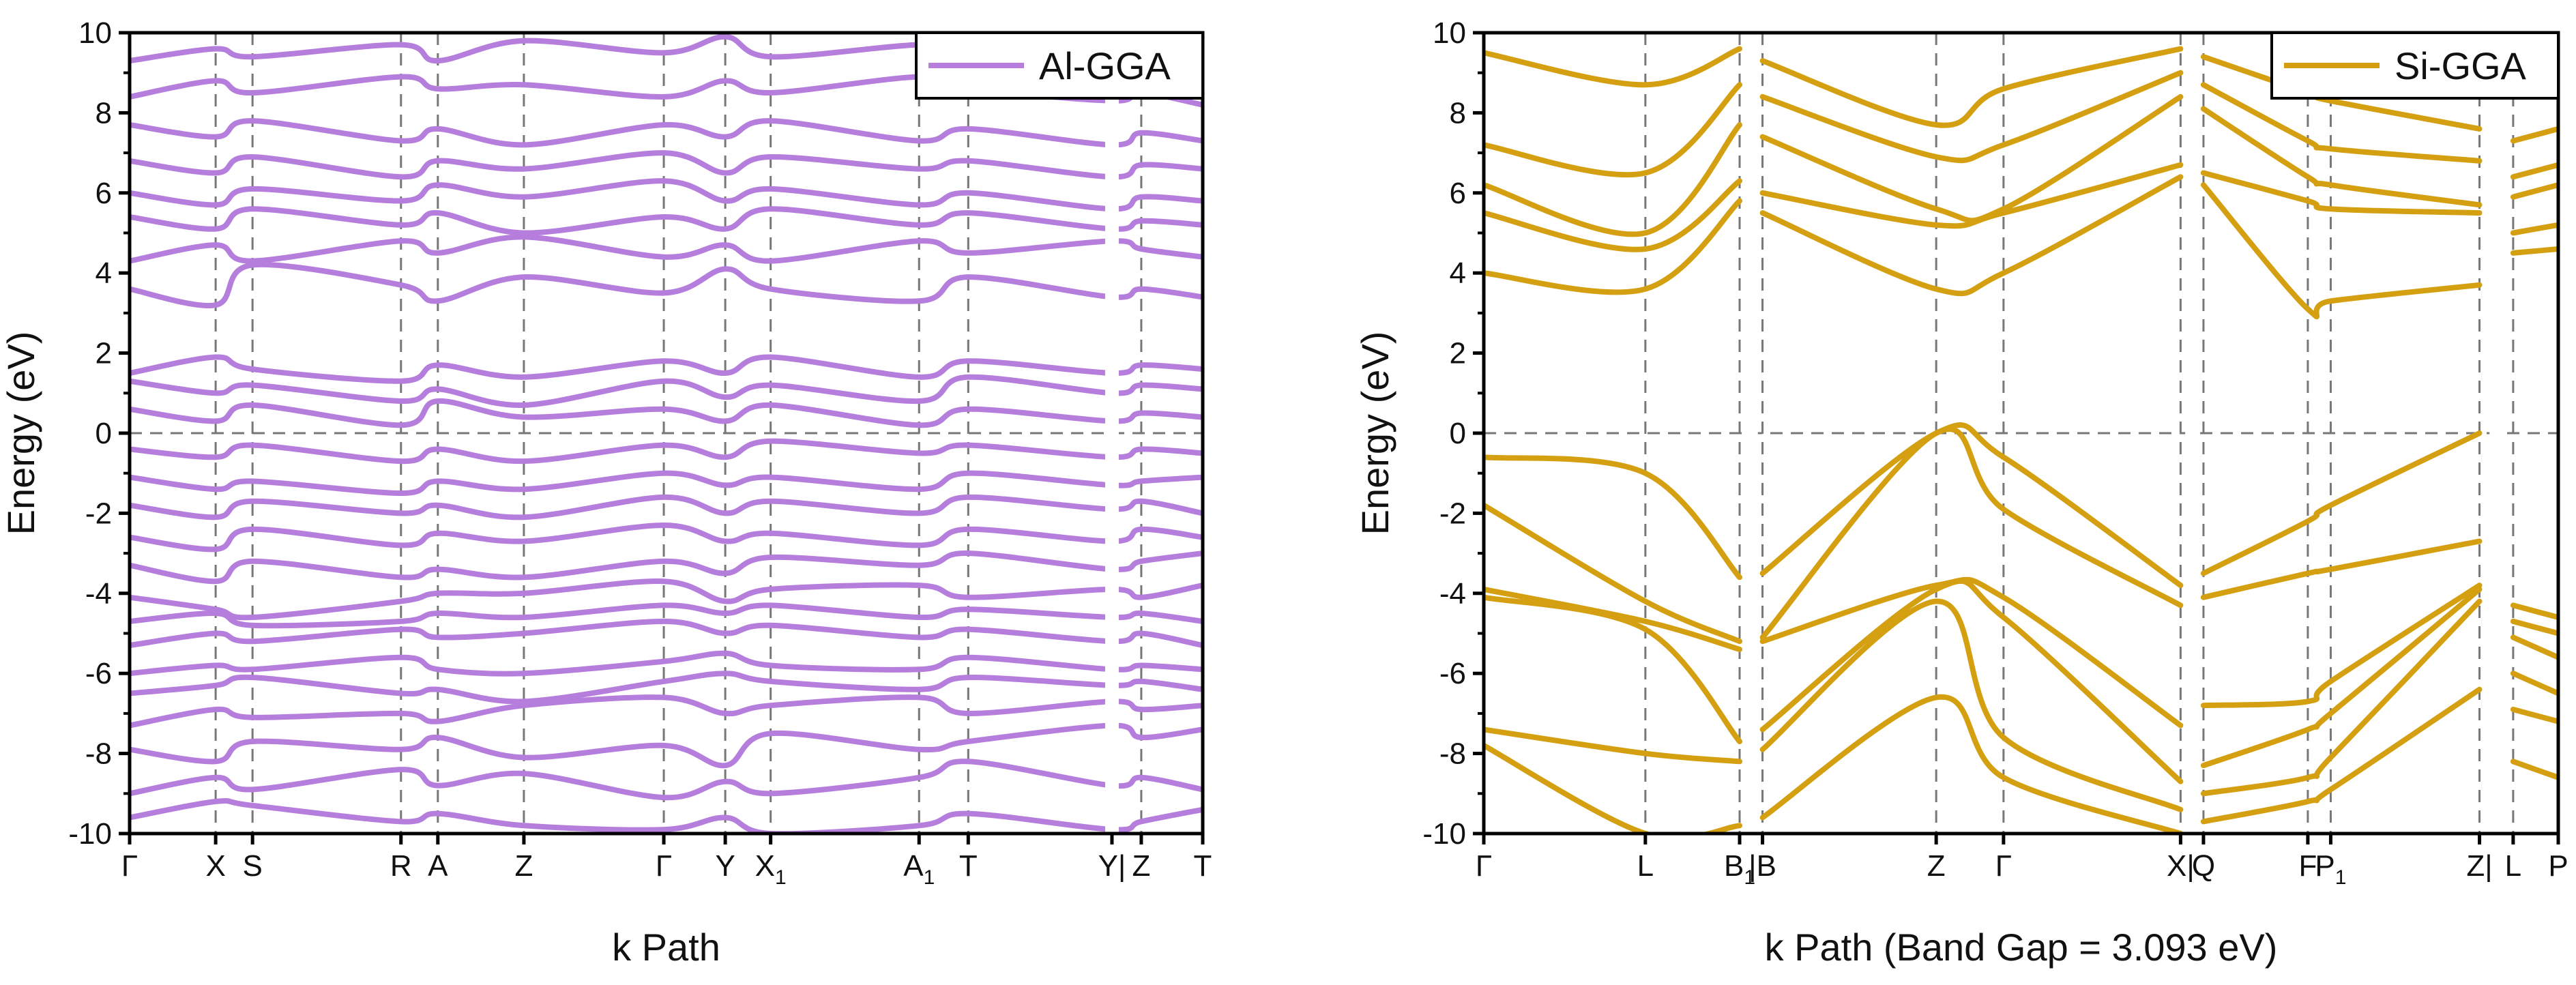 Image resolution: width=2576 pixels, height=985 pixels. What do you see at coordinates (1449, 33) in the screenshot?
I see `y-tick-label: 10` at bounding box center [1449, 33].